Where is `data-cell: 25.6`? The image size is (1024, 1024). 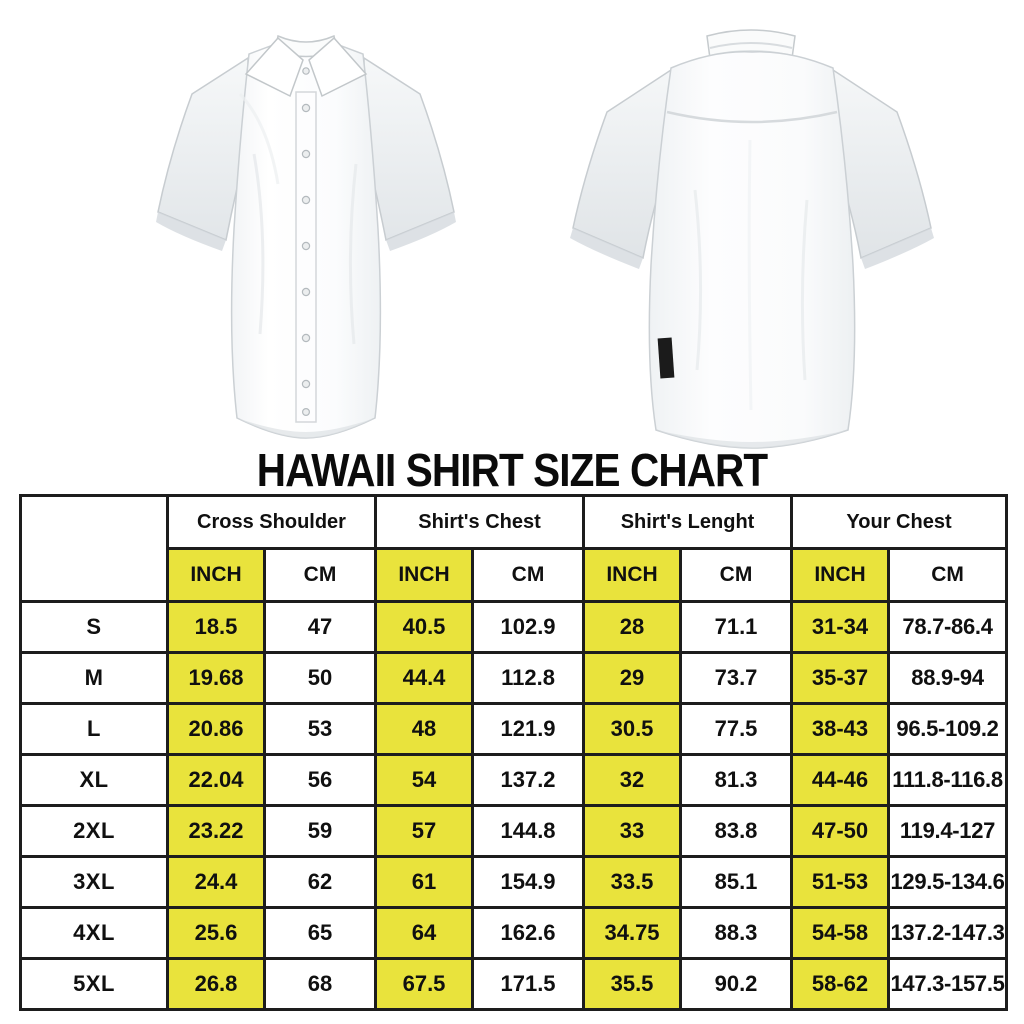 data-cell: 25.6 is located at coordinates (216, 933).